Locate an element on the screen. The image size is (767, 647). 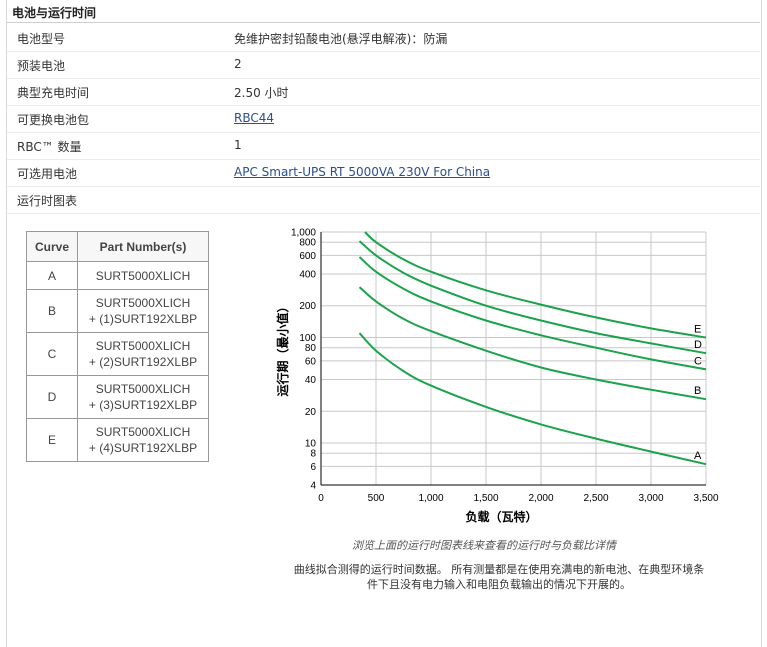
optional-battery-link: APC Smart-UPS RT 5000VA 230V For China is located at coordinates (362, 172).